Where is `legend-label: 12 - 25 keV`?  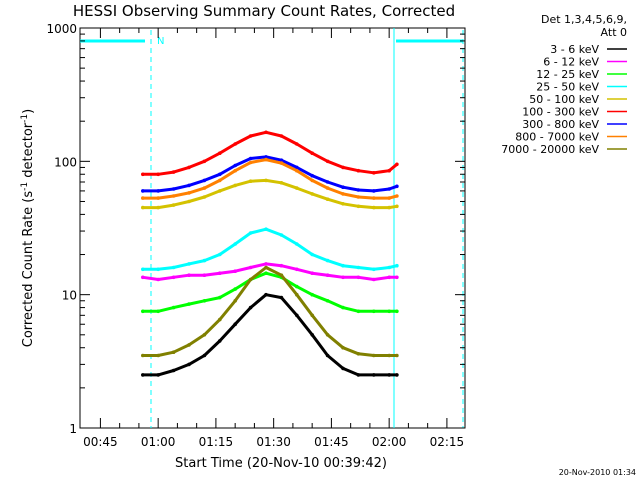 legend-label: 12 - 25 keV is located at coordinates (567, 74).